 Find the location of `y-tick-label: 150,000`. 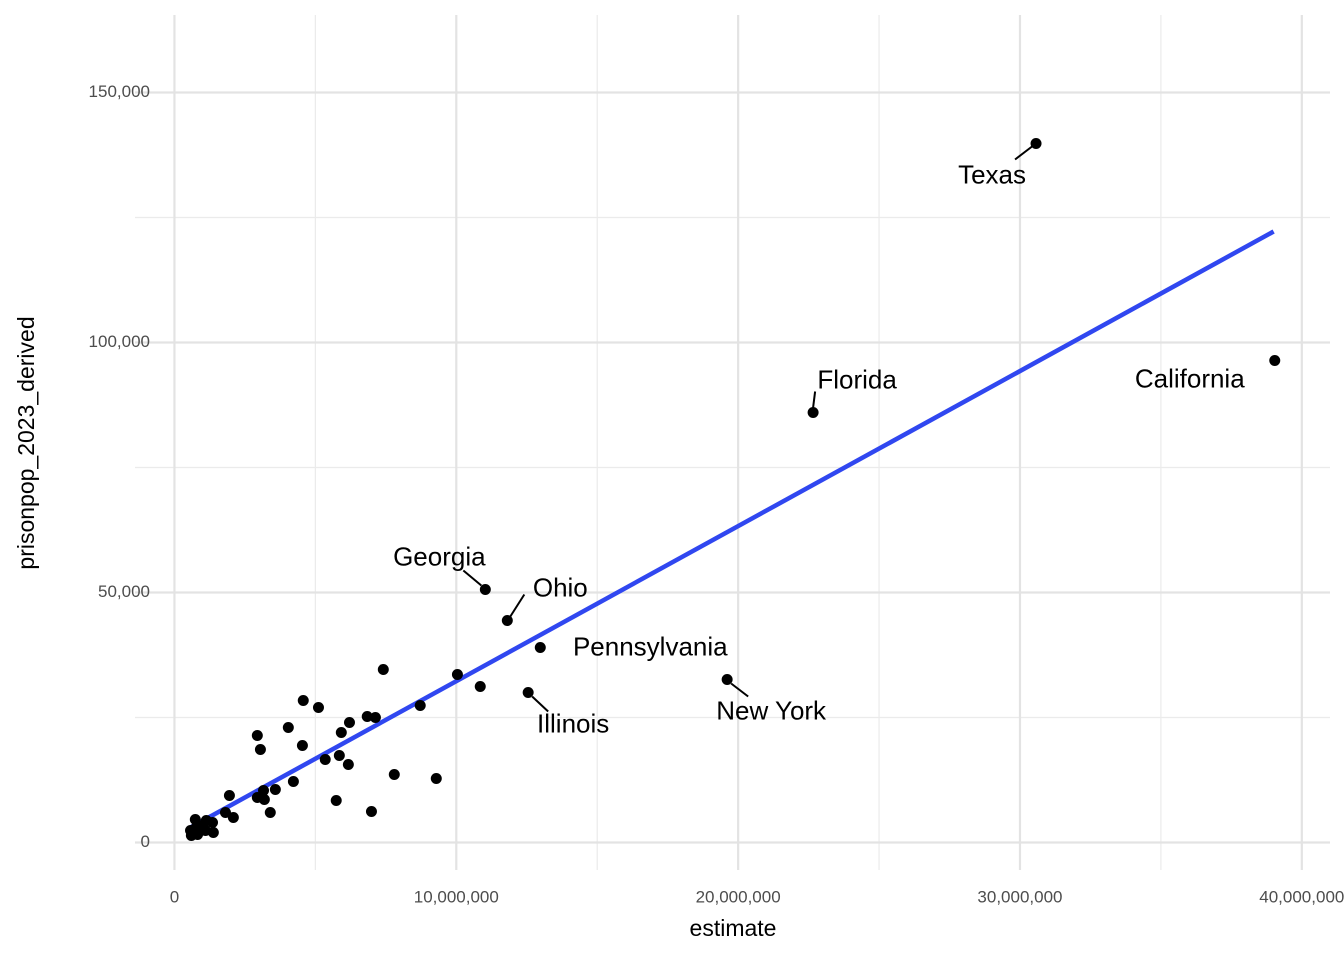

y-tick-label: 150,000 is located at coordinates (119, 91).